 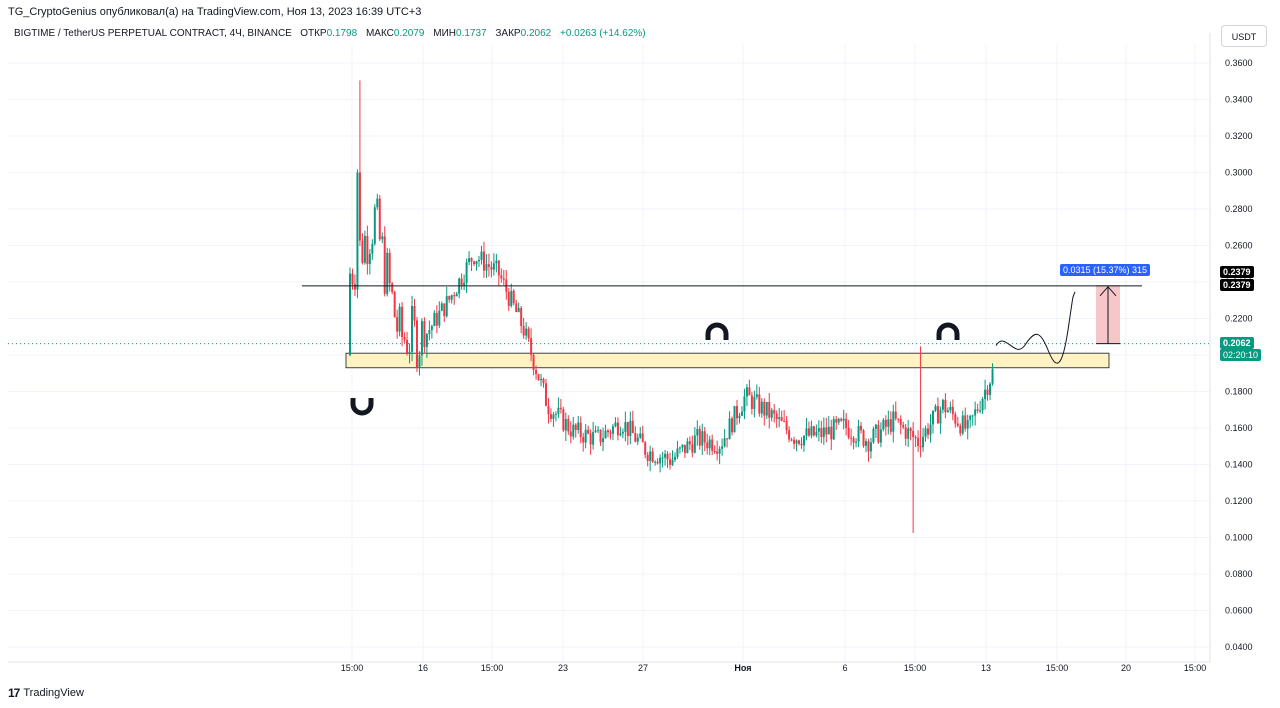 I want to click on support-zone, so click(x=727, y=360).